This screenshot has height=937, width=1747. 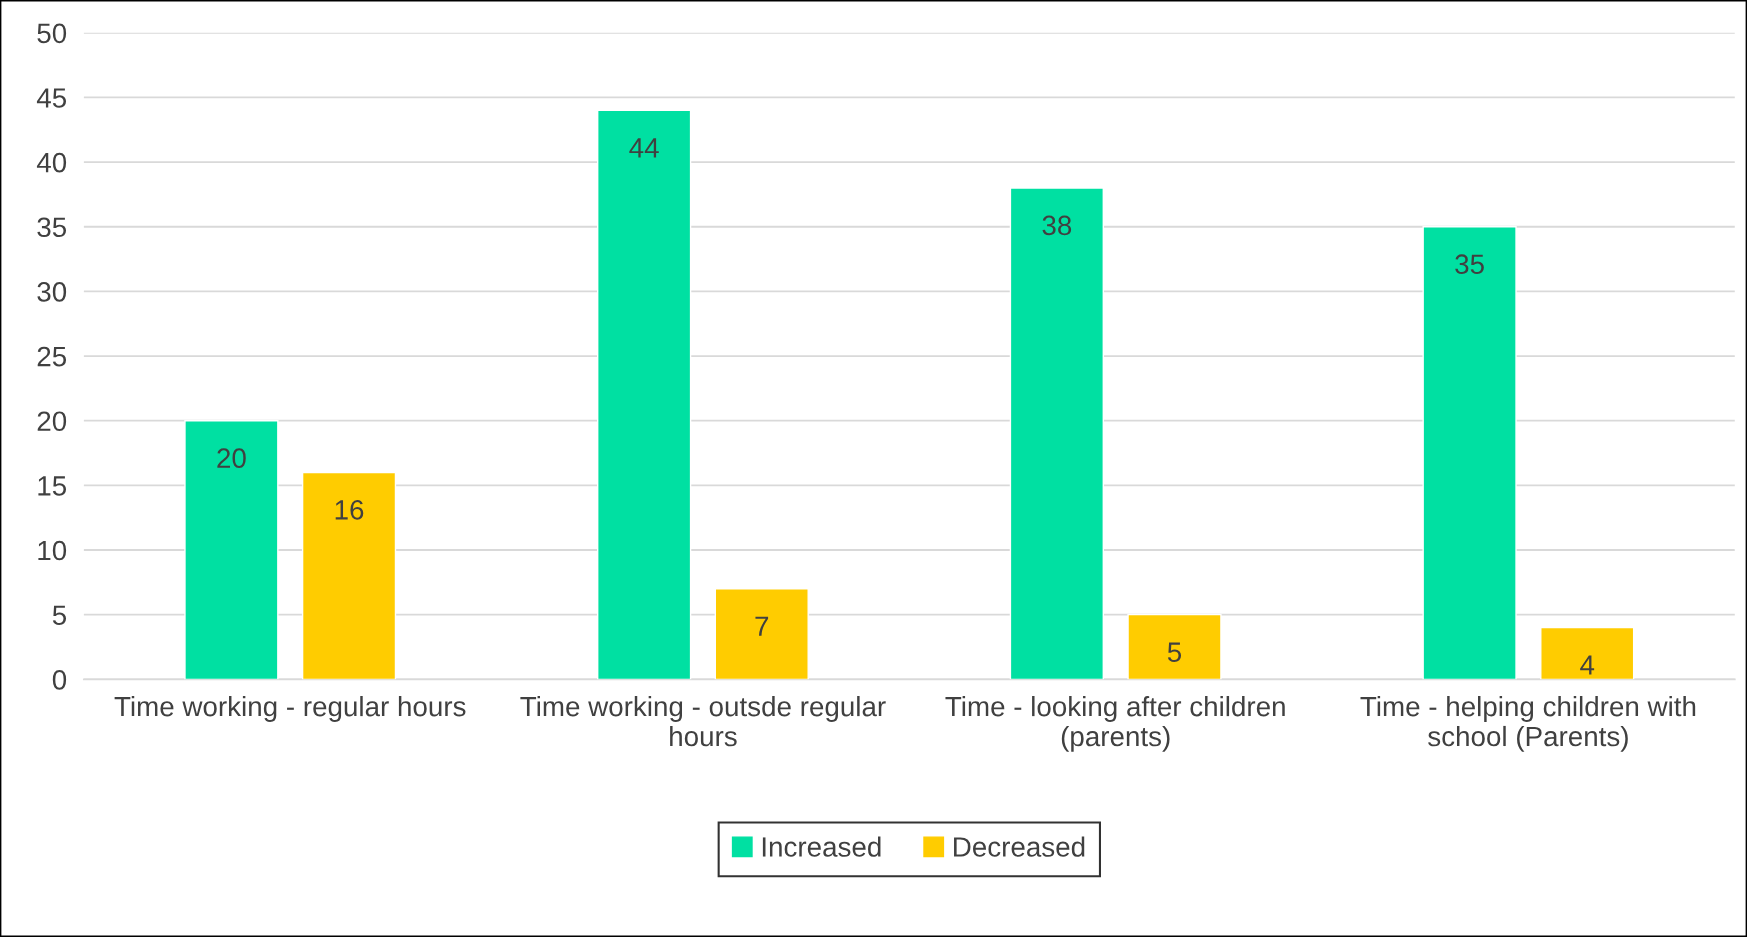 I want to click on y-tick-label: 45, so click(x=51, y=98).